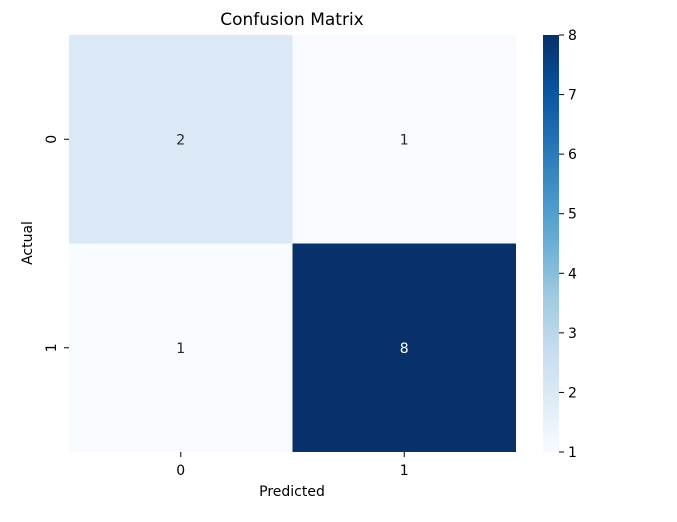  Describe the element at coordinates (551, 243) in the screenshot. I see `colorbar` at that location.